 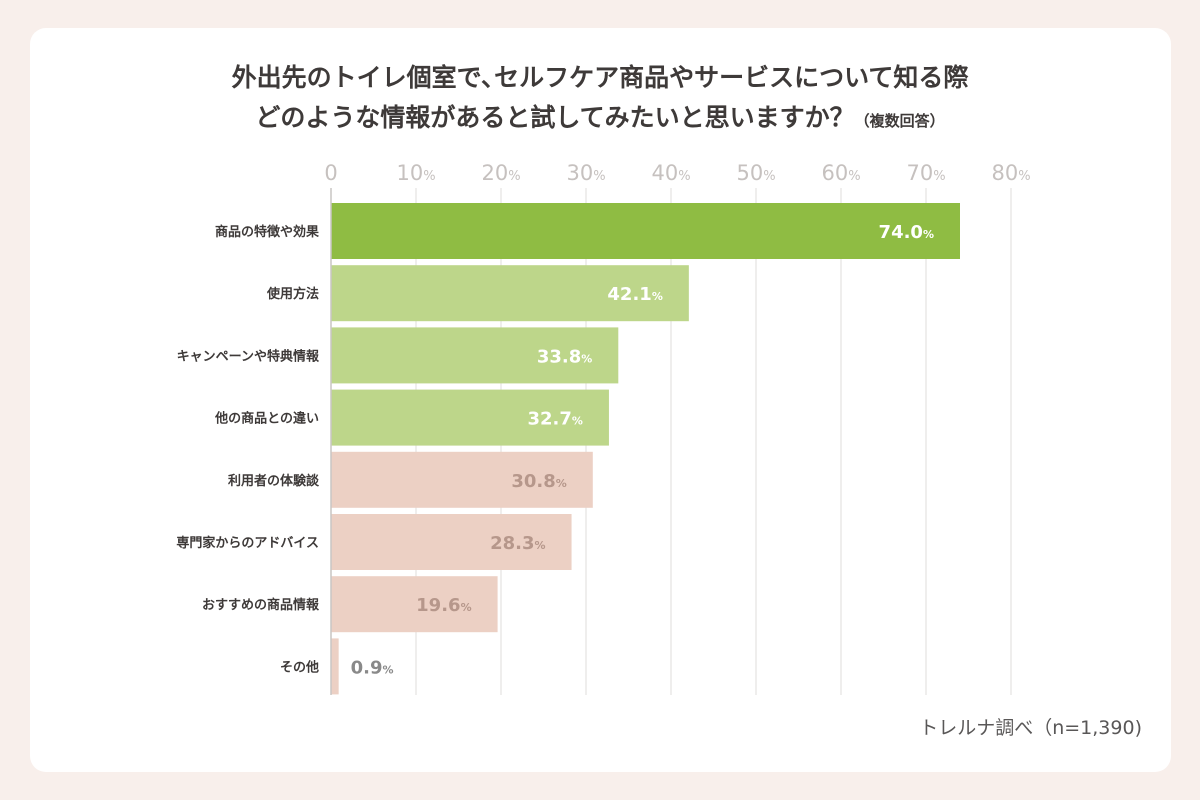 I want to click on title-line-2: どのような情報があると試してみたいと思いますか？（複数回答）, so click(x=600, y=119).